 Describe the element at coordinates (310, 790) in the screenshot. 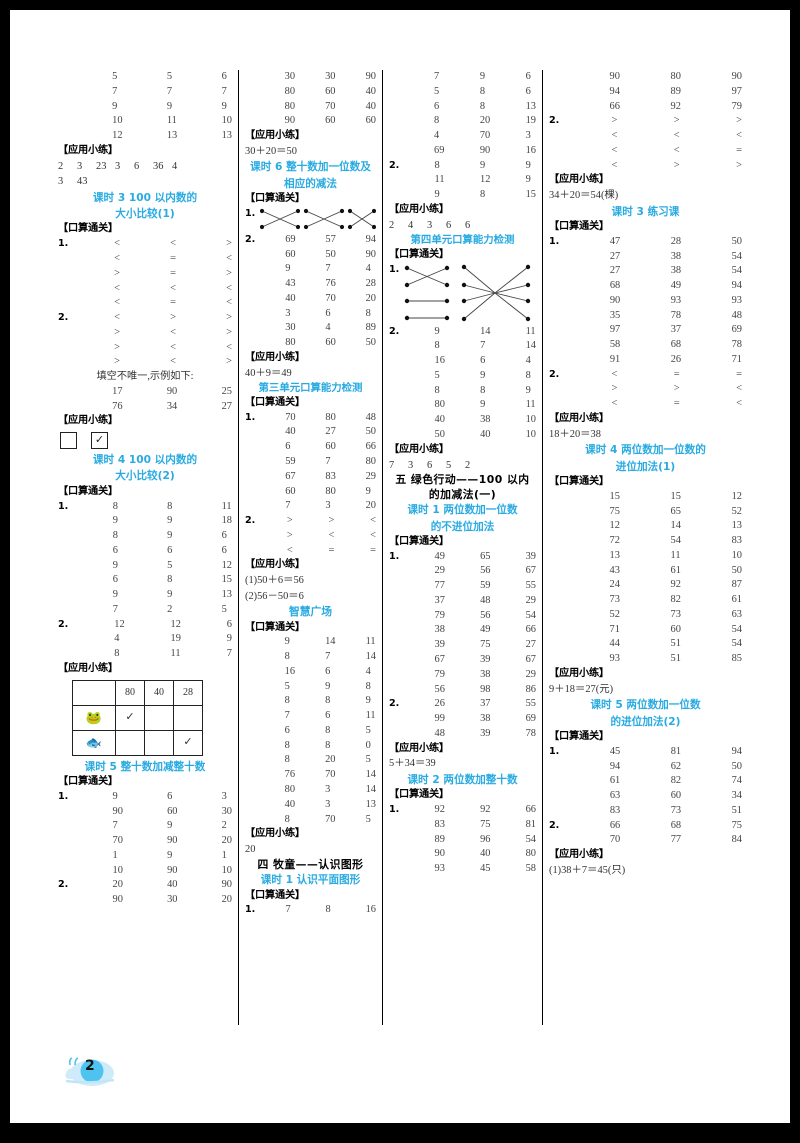

I see `answer-row: 80 3 14` at that location.